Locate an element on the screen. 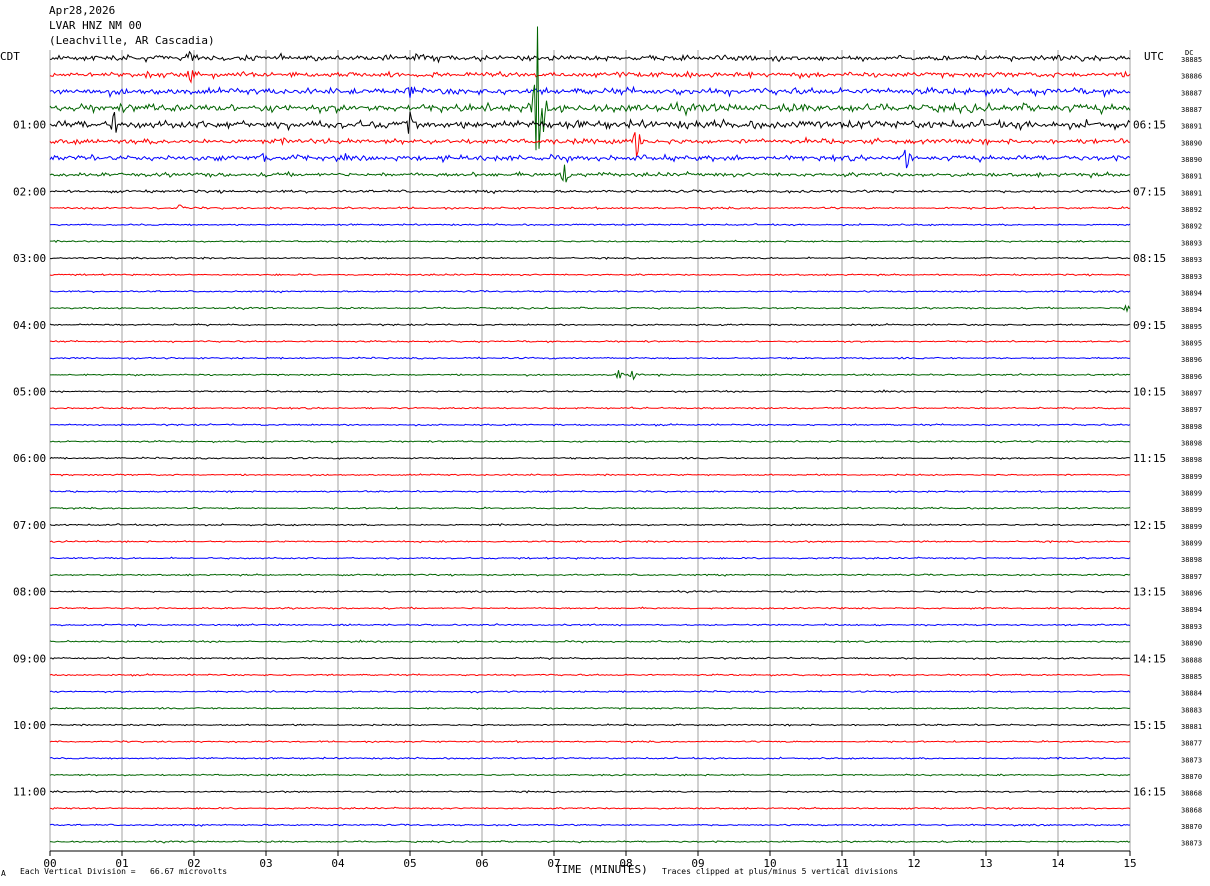  dc-offset-1: 38886 is located at coordinates (1191, 77).